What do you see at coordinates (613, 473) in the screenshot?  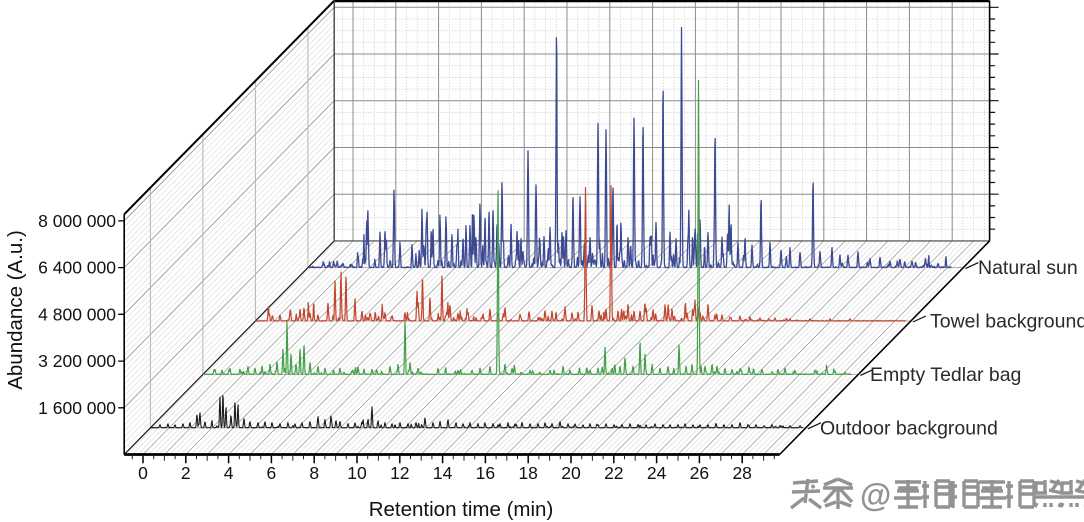 I see `svg-text: 22` at bounding box center [613, 473].